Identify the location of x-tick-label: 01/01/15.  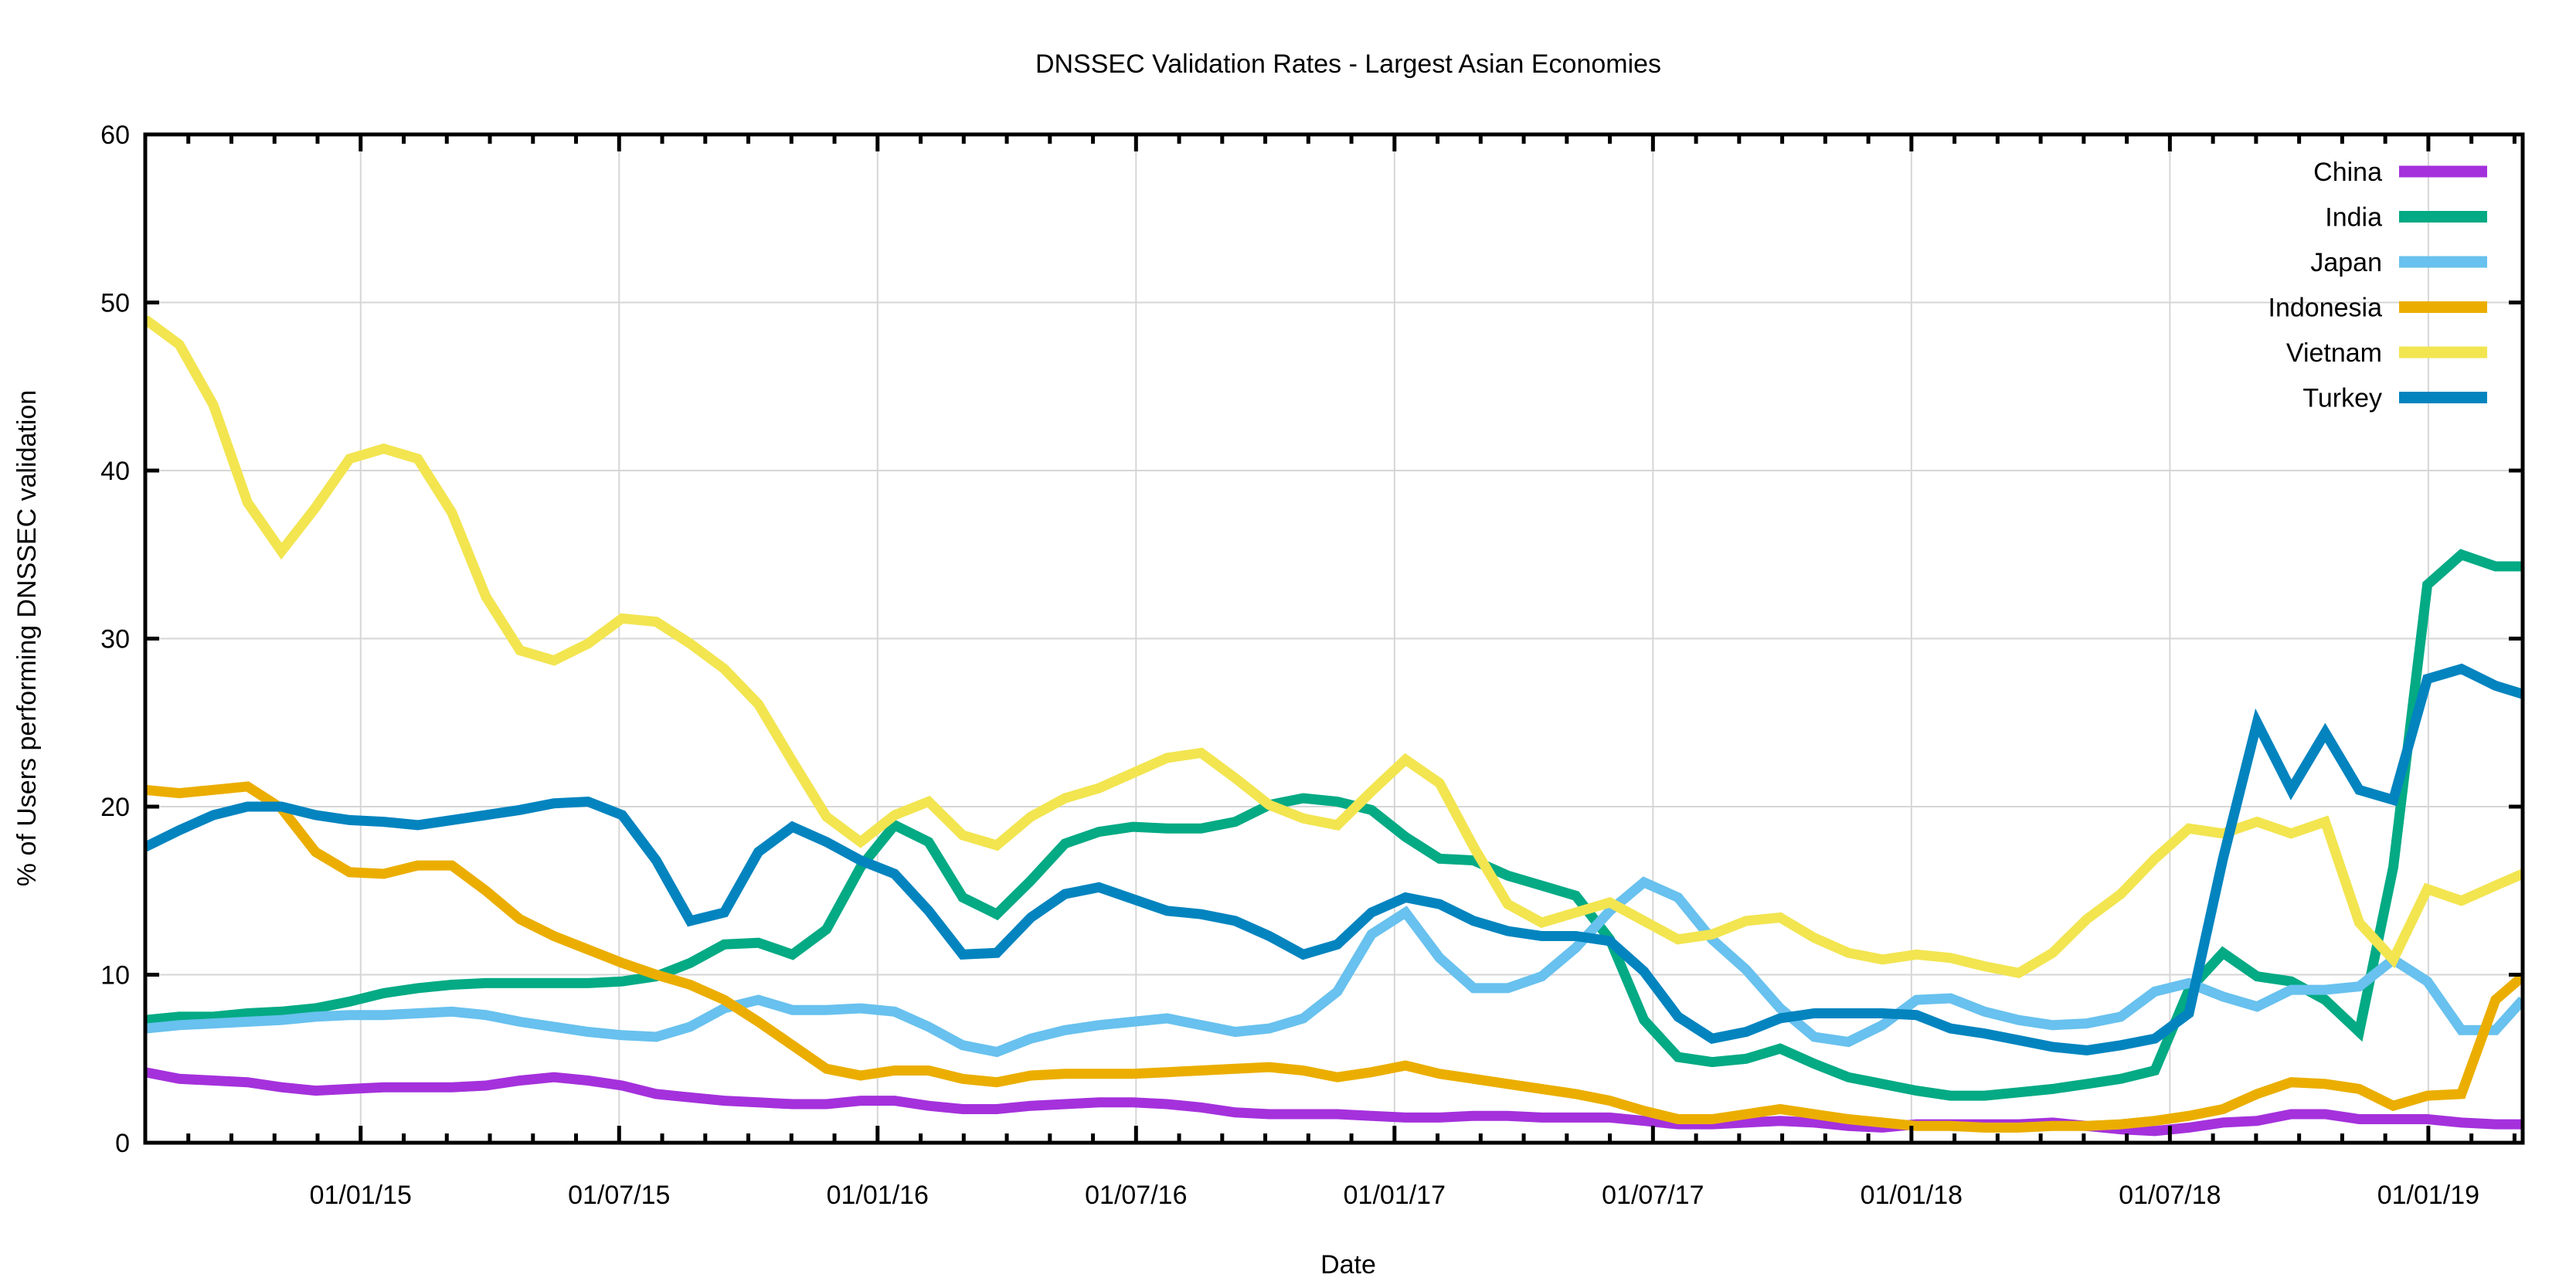
(361, 1195).